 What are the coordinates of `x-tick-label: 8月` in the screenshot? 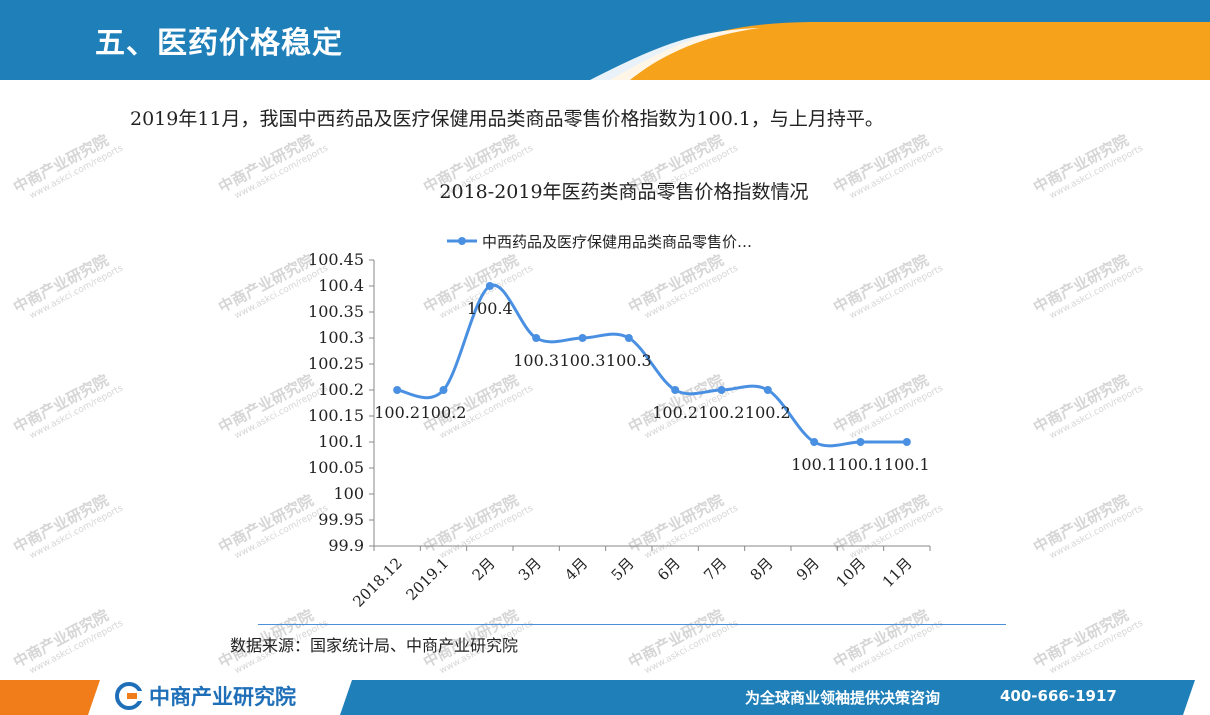 It's located at (762, 569).